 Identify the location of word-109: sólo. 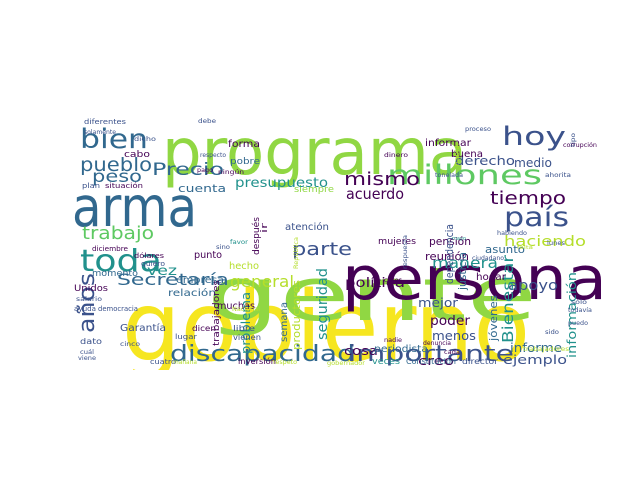
(579, 302).